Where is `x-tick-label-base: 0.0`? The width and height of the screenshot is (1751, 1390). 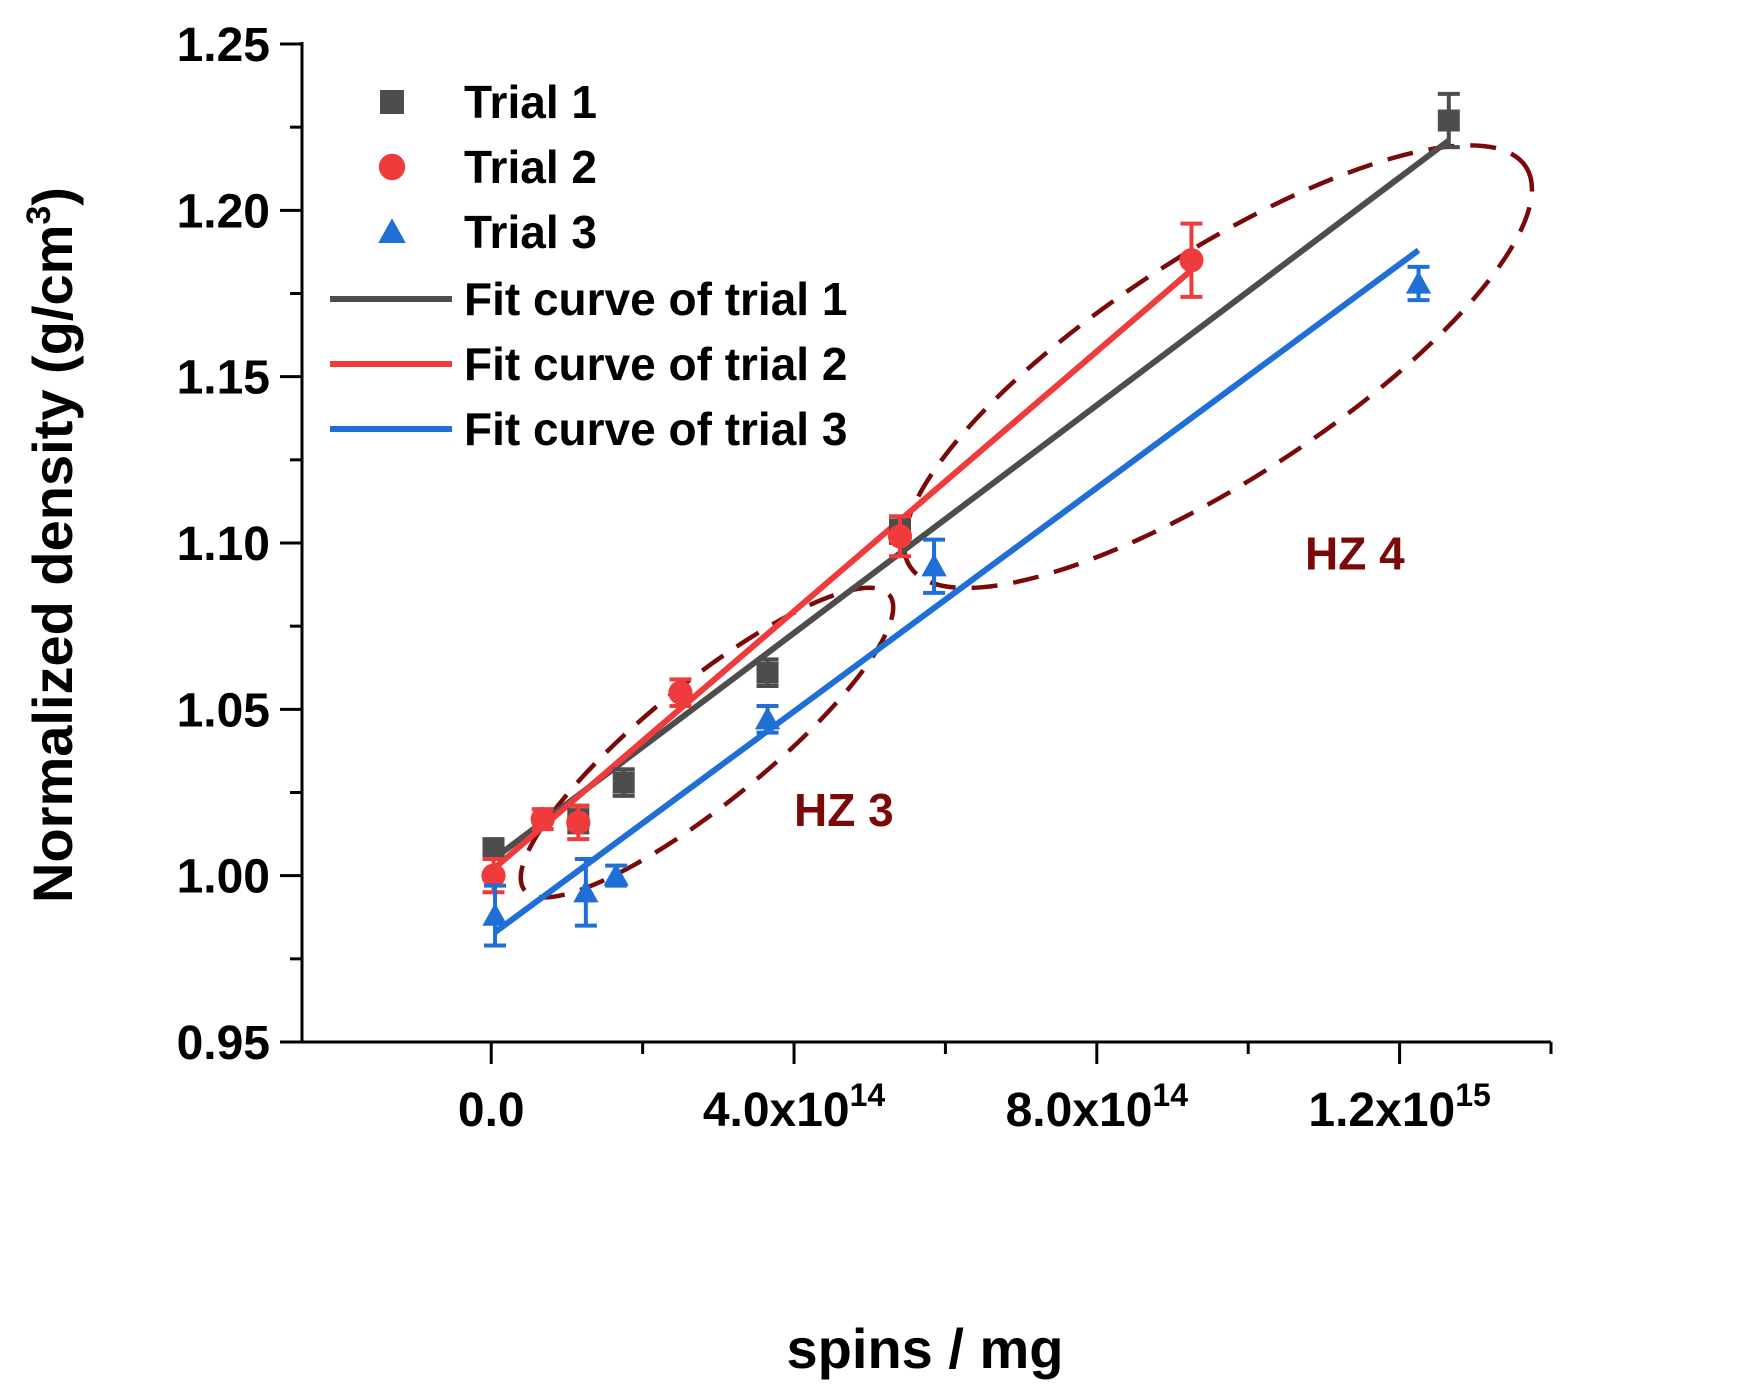
x-tick-label-base: 0.0 is located at coordinates (491, 1110).